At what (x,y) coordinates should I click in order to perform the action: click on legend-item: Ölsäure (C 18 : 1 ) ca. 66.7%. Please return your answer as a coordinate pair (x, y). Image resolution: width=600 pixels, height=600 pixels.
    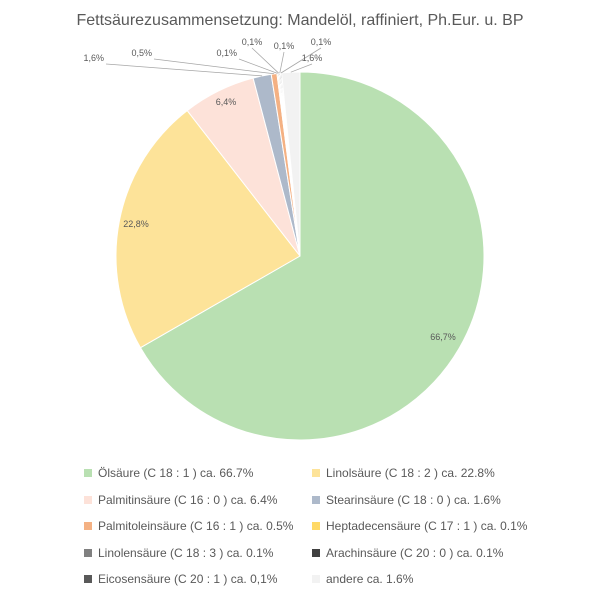
    Looking at the image, I should click on (198, 473).